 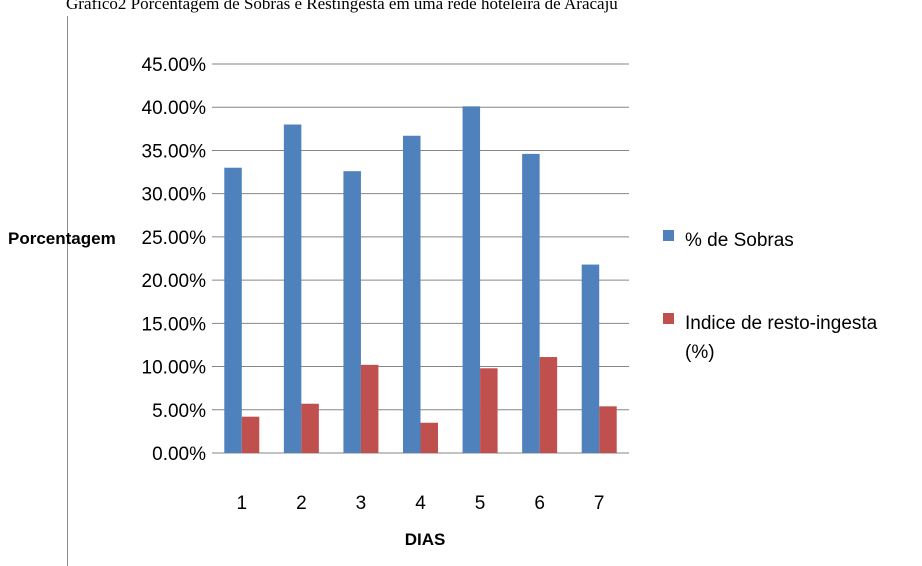 I want to click on legend: % de Sobras Indice de resto-ingesta (%), so click(x=770, y=296).